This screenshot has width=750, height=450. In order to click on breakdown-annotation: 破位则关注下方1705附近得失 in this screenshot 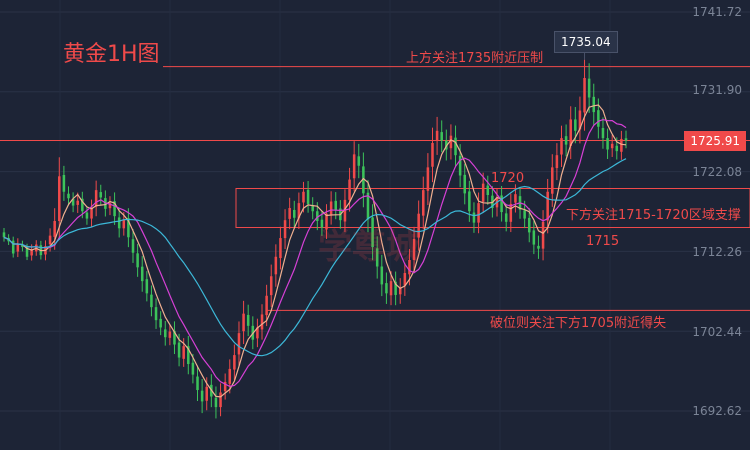, I will do `click(578, 323)`.